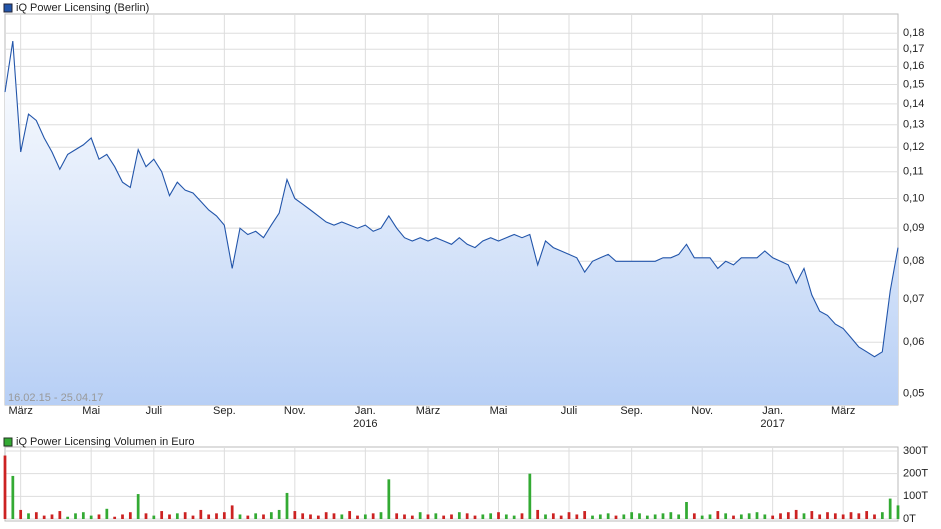 The height and width of the screenshot is (529, 941). Describe the element at coordinates (913, 147) in the screenshot. I see `y-tick-label: 0,12` at that location.